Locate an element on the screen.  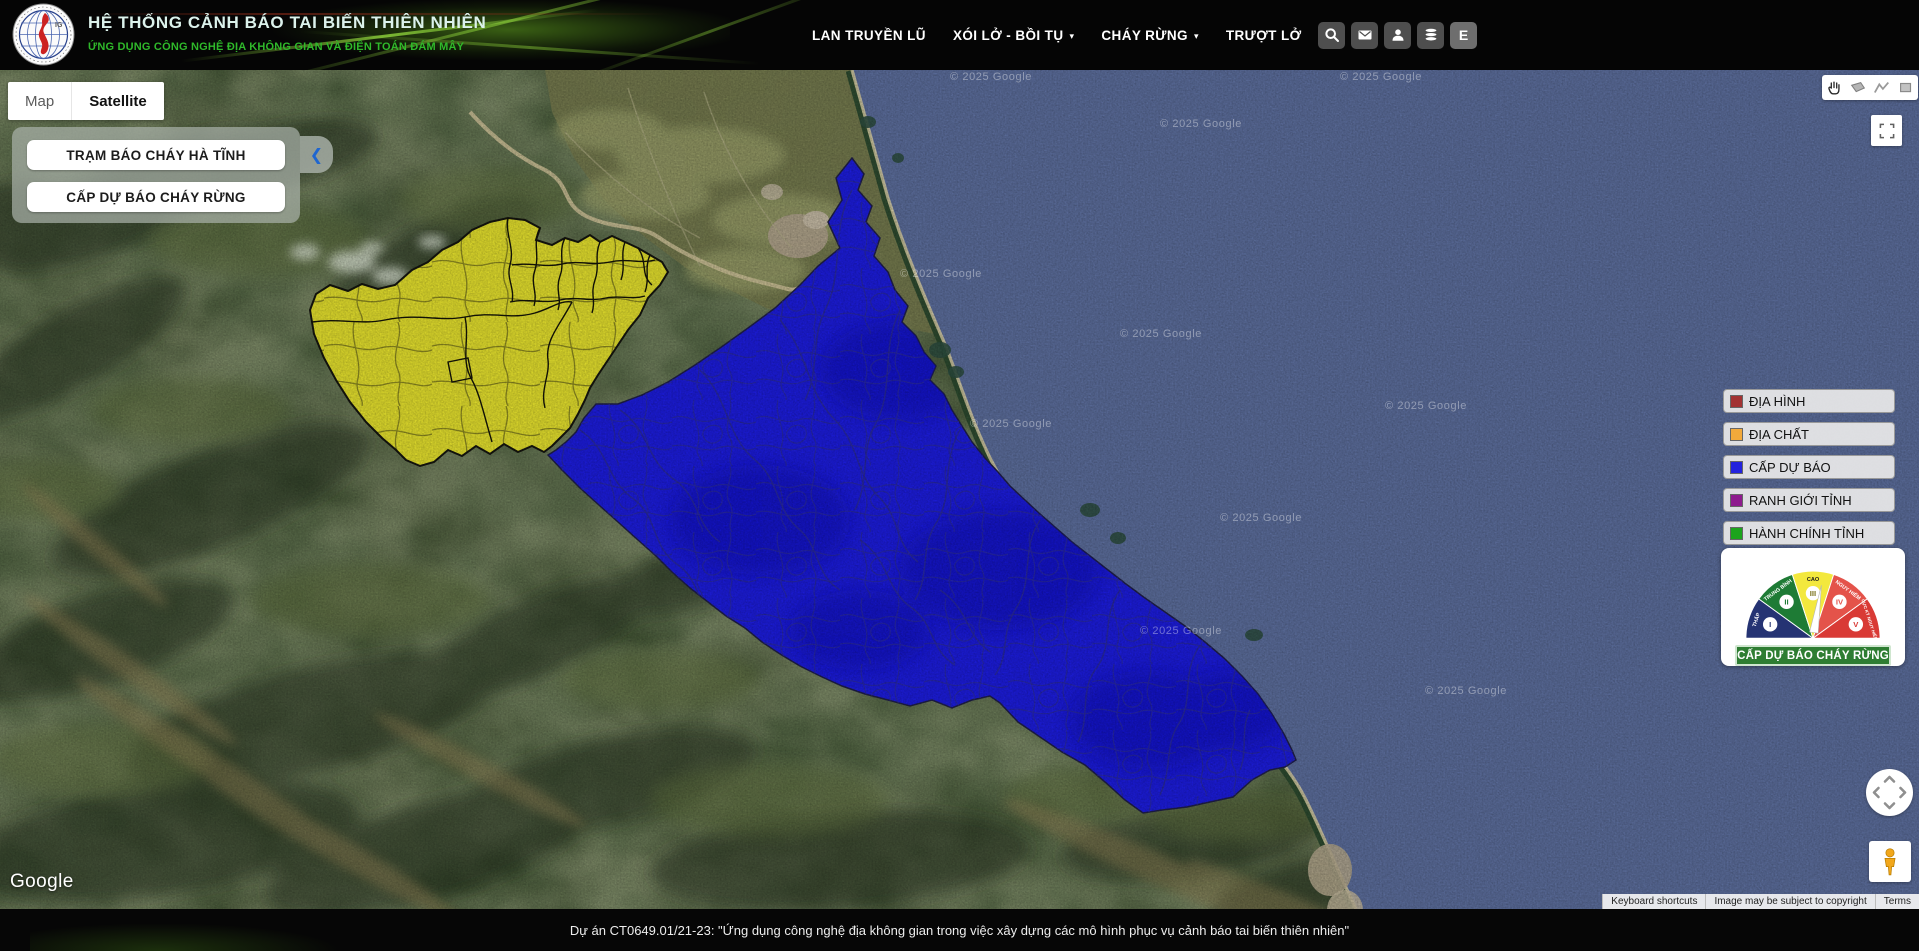
database-button is located at coordinates (1430, 35).